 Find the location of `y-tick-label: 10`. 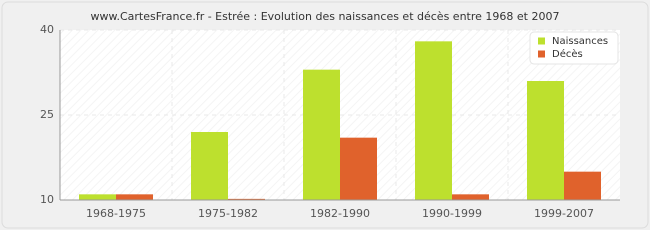

y-tick-label: 10 is located at coordinates (47, 199).